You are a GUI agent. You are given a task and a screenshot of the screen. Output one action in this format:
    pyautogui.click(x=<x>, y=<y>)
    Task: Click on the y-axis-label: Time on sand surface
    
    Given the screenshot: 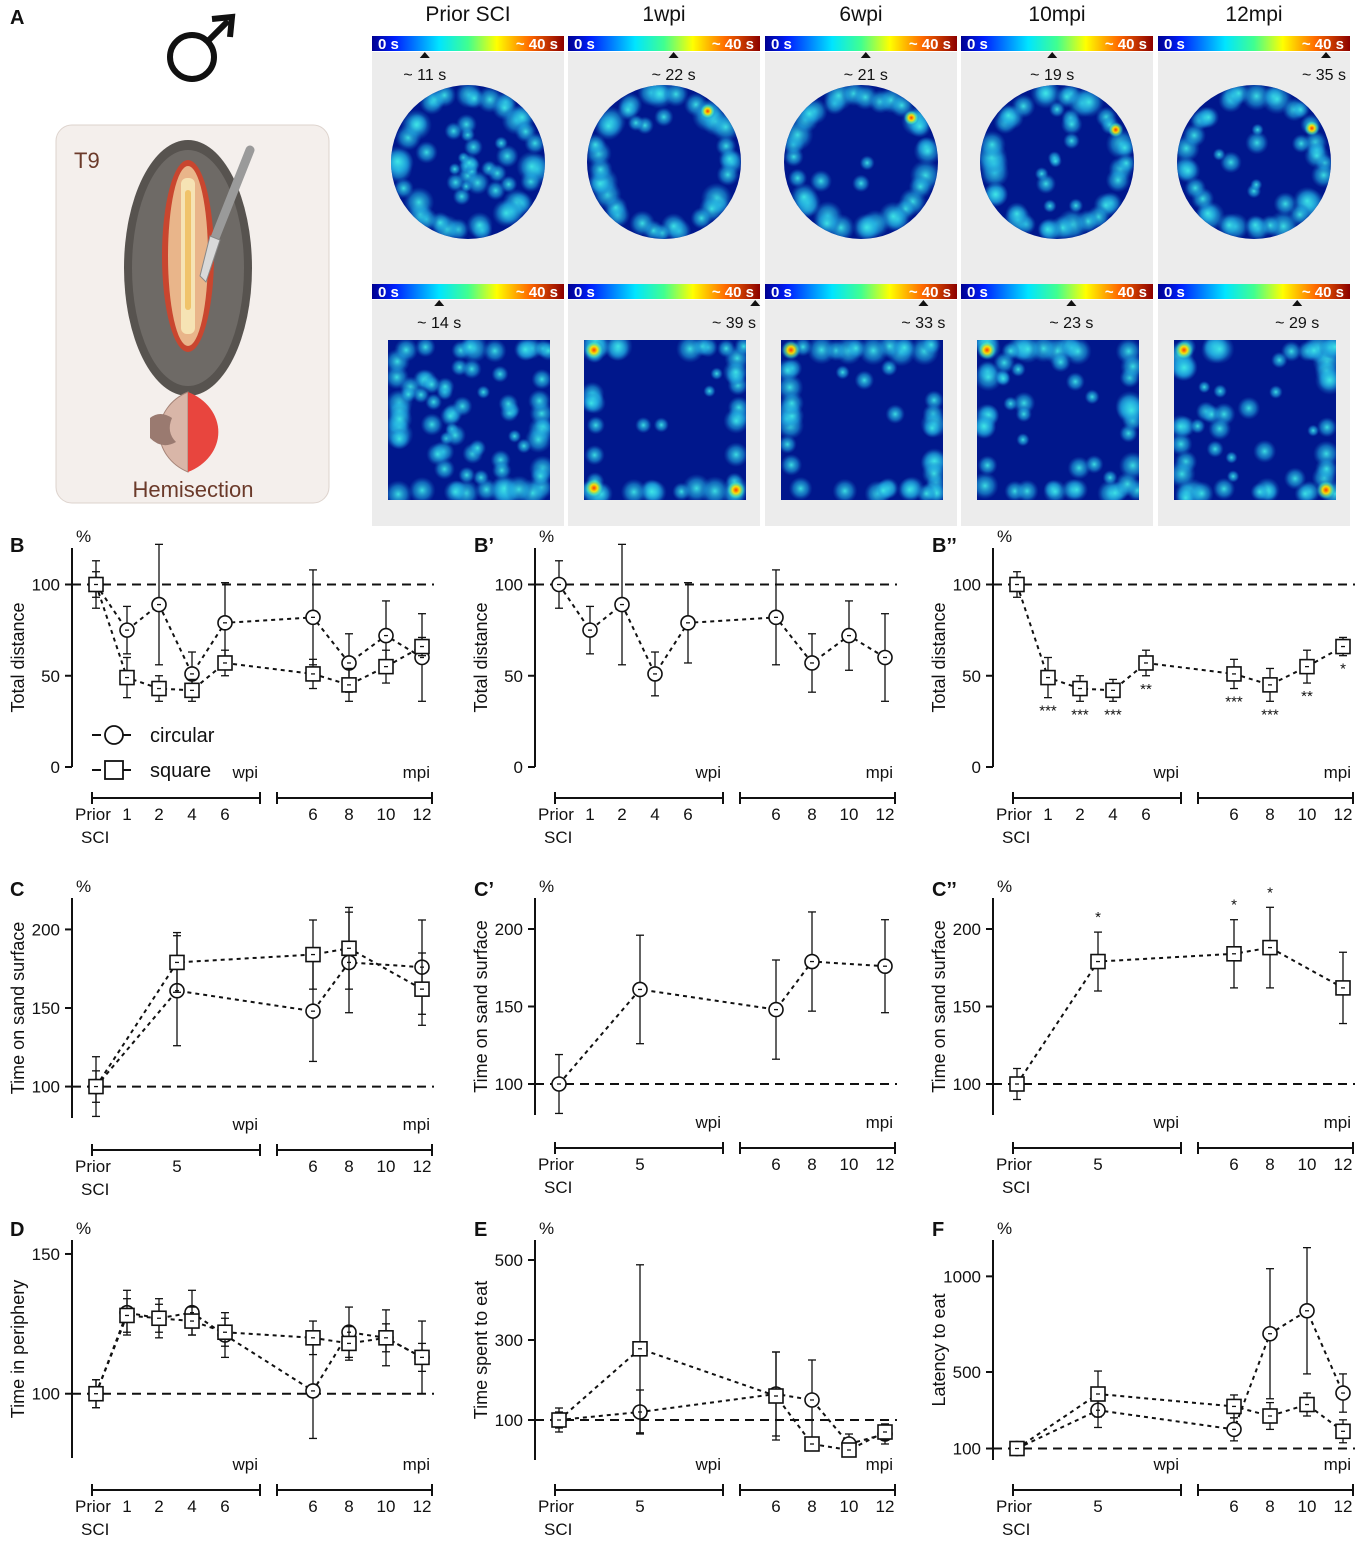 What is the action you would take?
    pyautogui.click(x=481, y=1006)
    